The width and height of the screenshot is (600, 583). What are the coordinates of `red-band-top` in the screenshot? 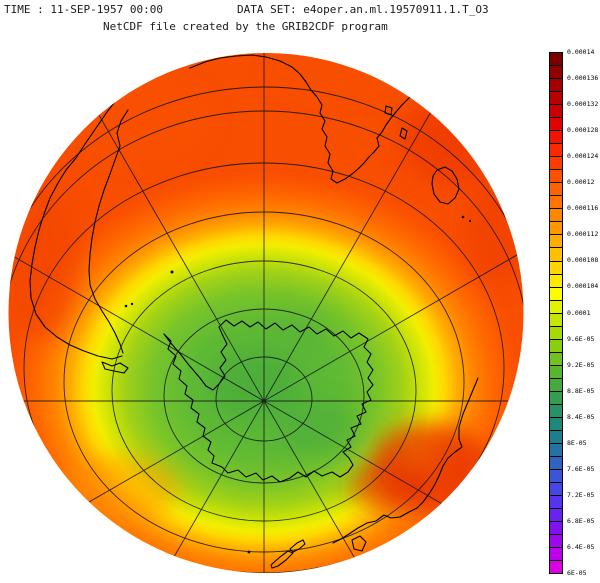 It's located at (350, 75).